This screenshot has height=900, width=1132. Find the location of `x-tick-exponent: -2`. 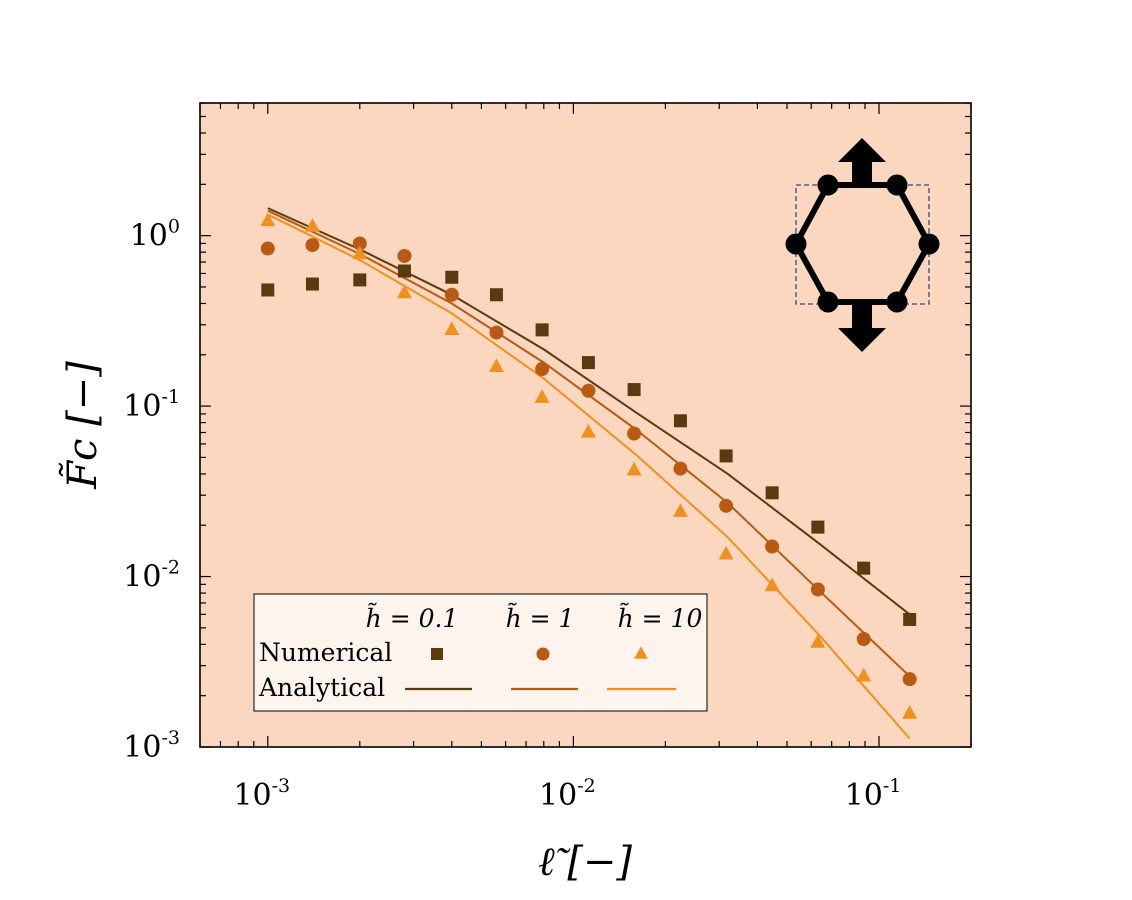

x-tick-exponent: -2 is located at coordinates (586, 786).